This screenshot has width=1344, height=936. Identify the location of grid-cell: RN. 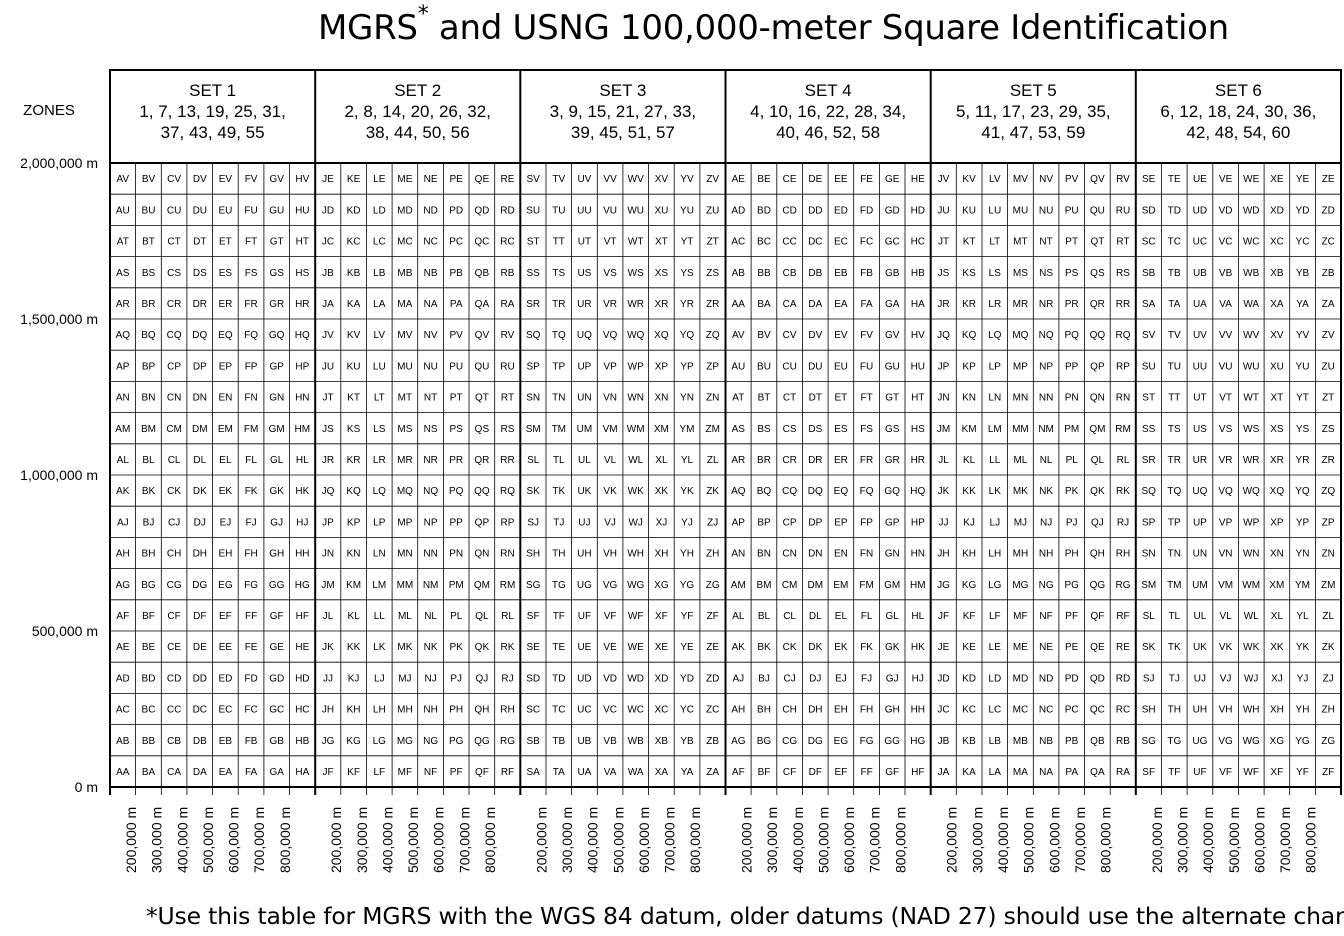
(1123, 398).